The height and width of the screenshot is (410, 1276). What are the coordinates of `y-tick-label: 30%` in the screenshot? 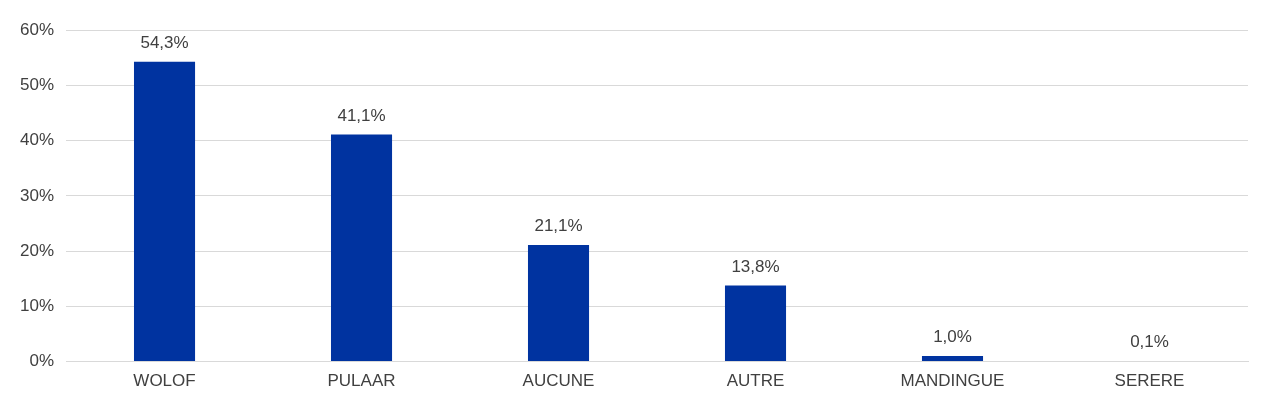 It's located at (37, 195).